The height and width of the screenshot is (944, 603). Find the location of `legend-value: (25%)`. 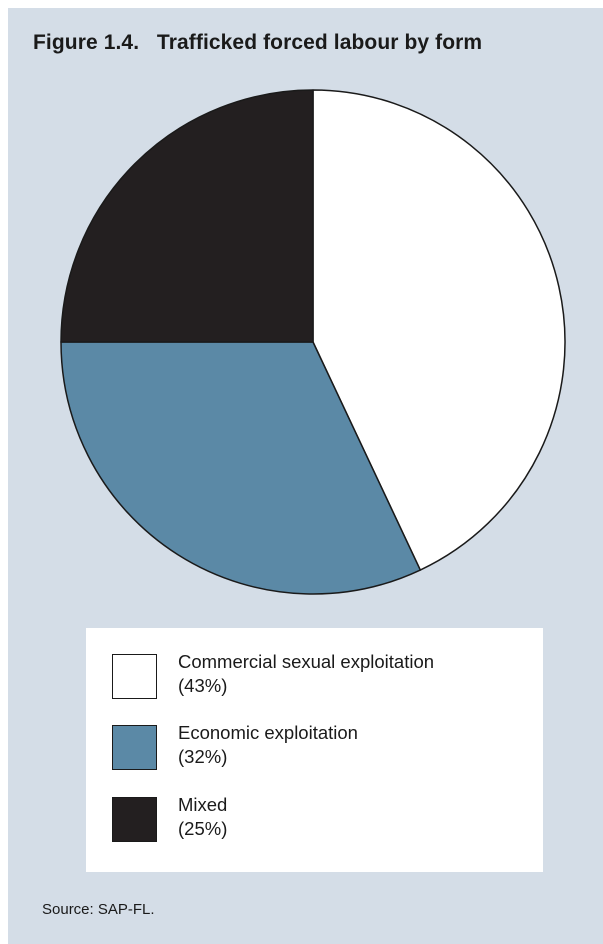

legend-value: (25%) is located at coordinates (203, 828).